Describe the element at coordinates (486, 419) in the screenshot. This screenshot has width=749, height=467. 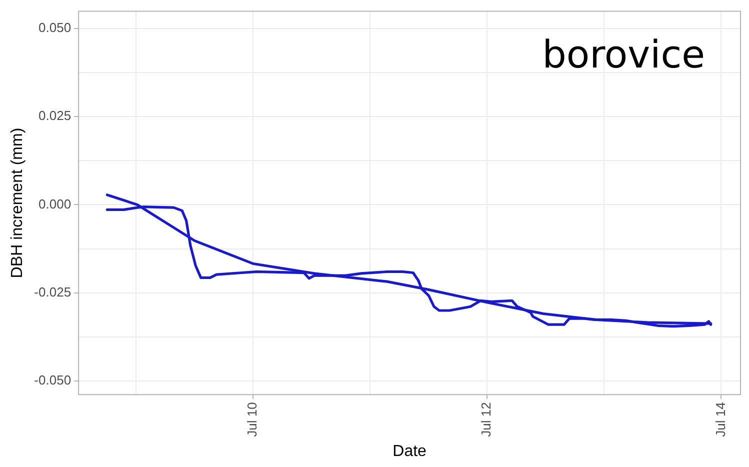
I see `x-tick-label: Jul 12` at that location.